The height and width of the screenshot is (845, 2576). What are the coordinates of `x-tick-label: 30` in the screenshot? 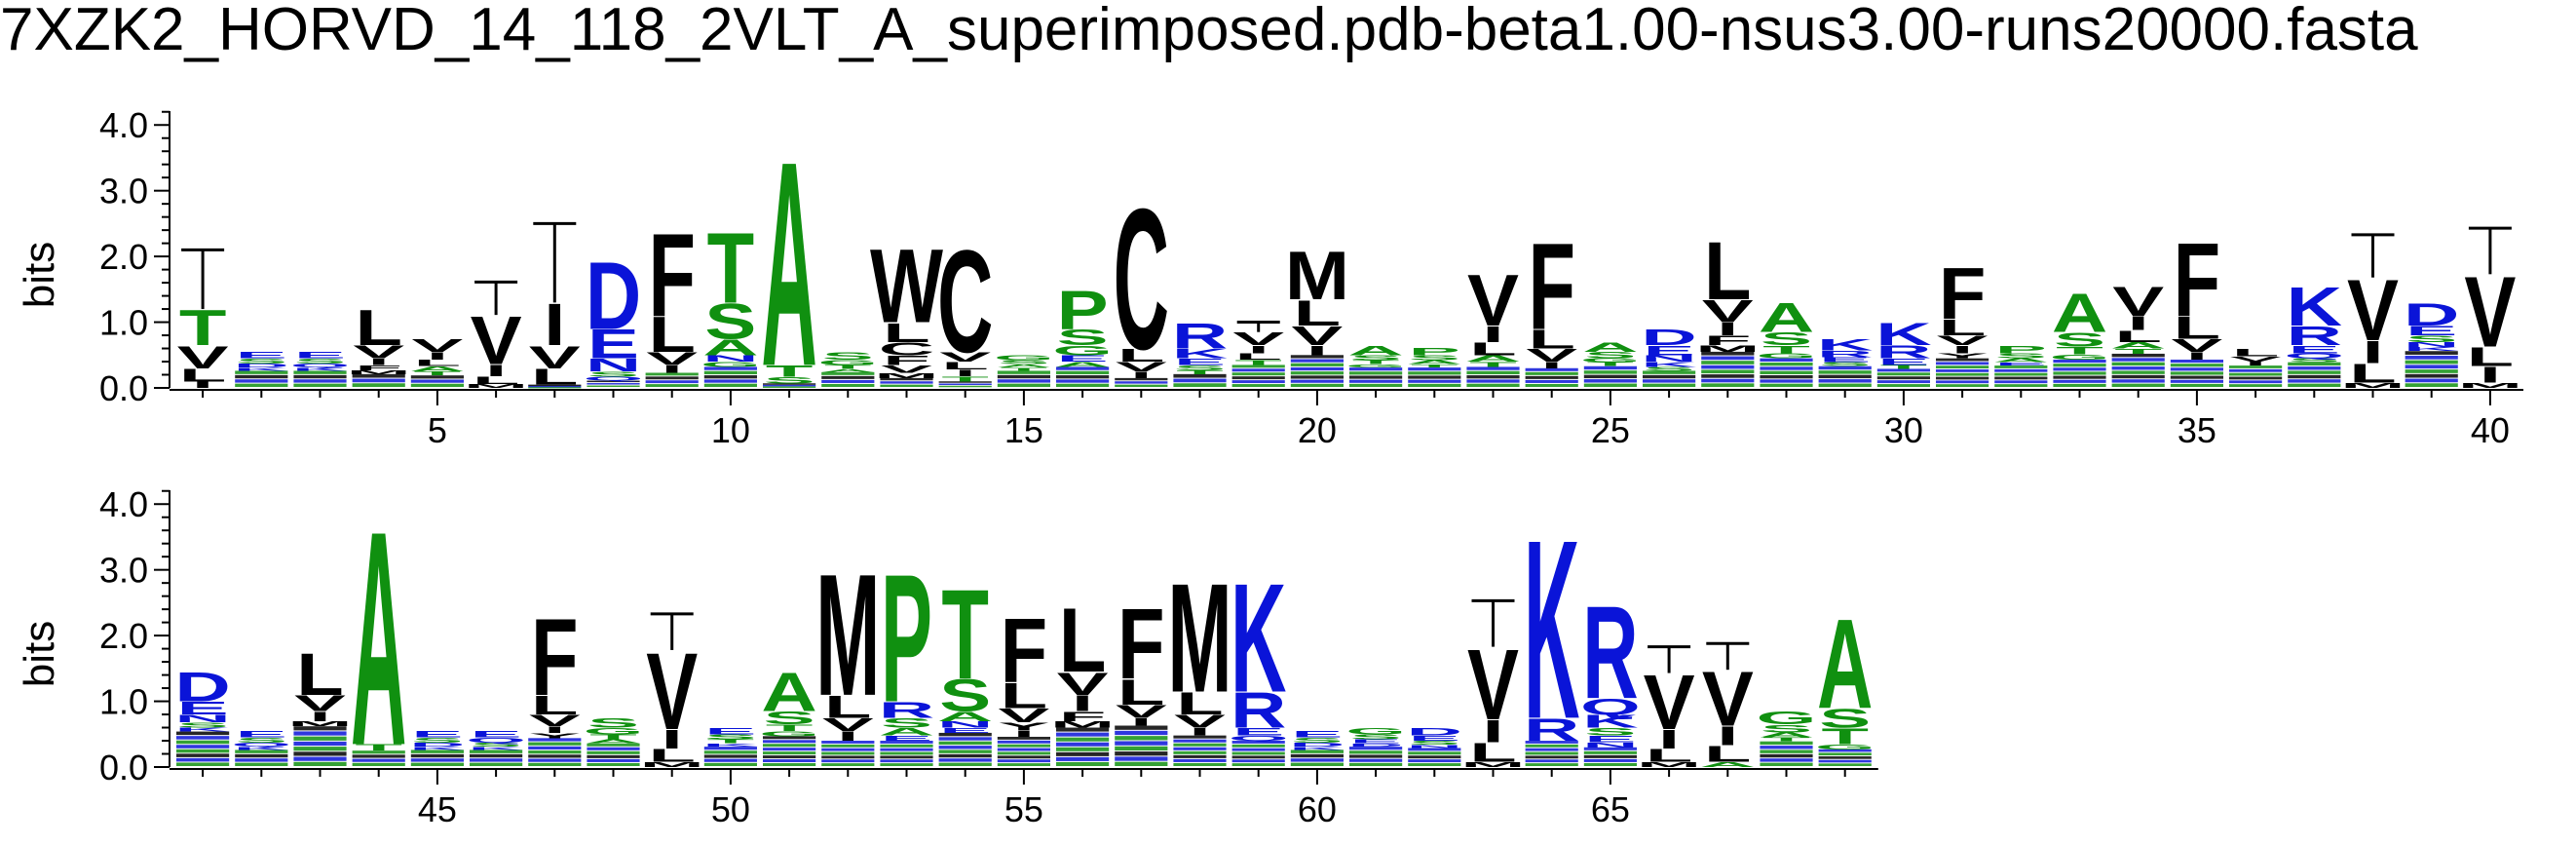 It's located at (1903, 430).